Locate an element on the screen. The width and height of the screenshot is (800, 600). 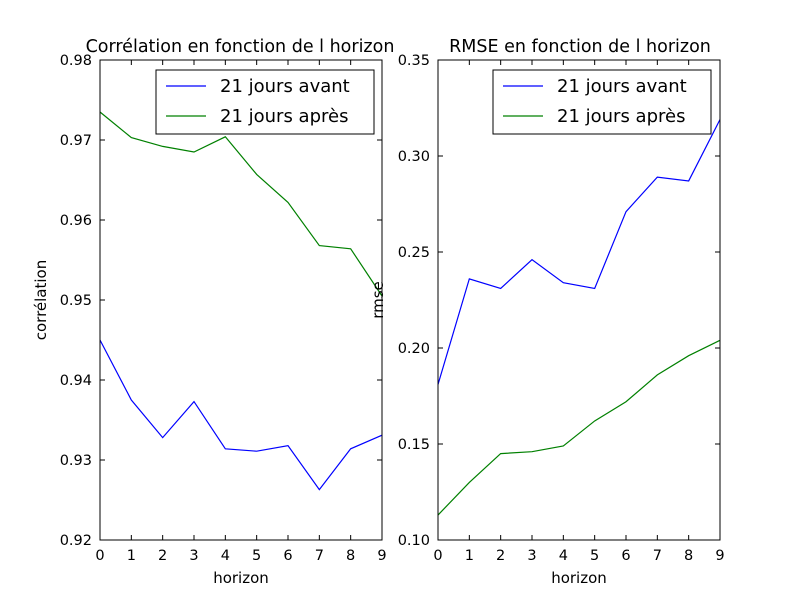
y-tick-label: 0.96 is located at coordinates (76, 221).